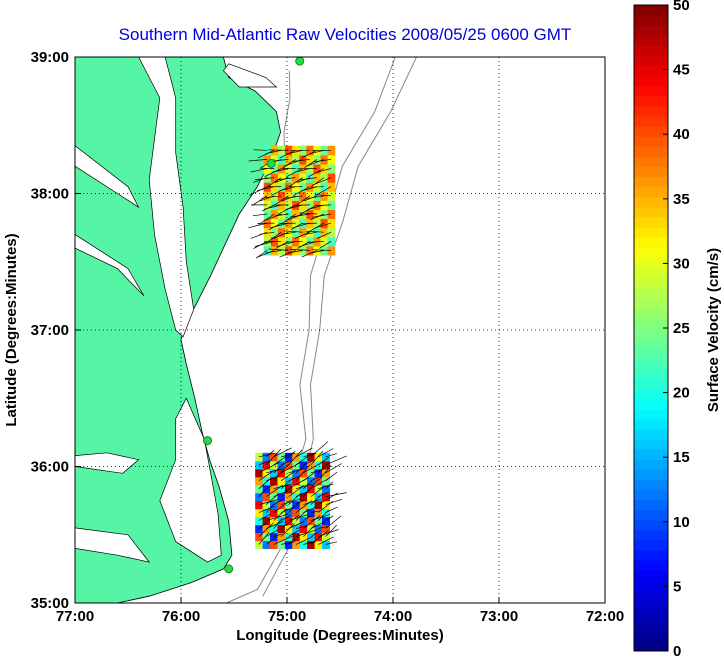  Describe the element at coordinates (393, 616) in the screenshot. I see `x-tick-label: 74:00` at that location.